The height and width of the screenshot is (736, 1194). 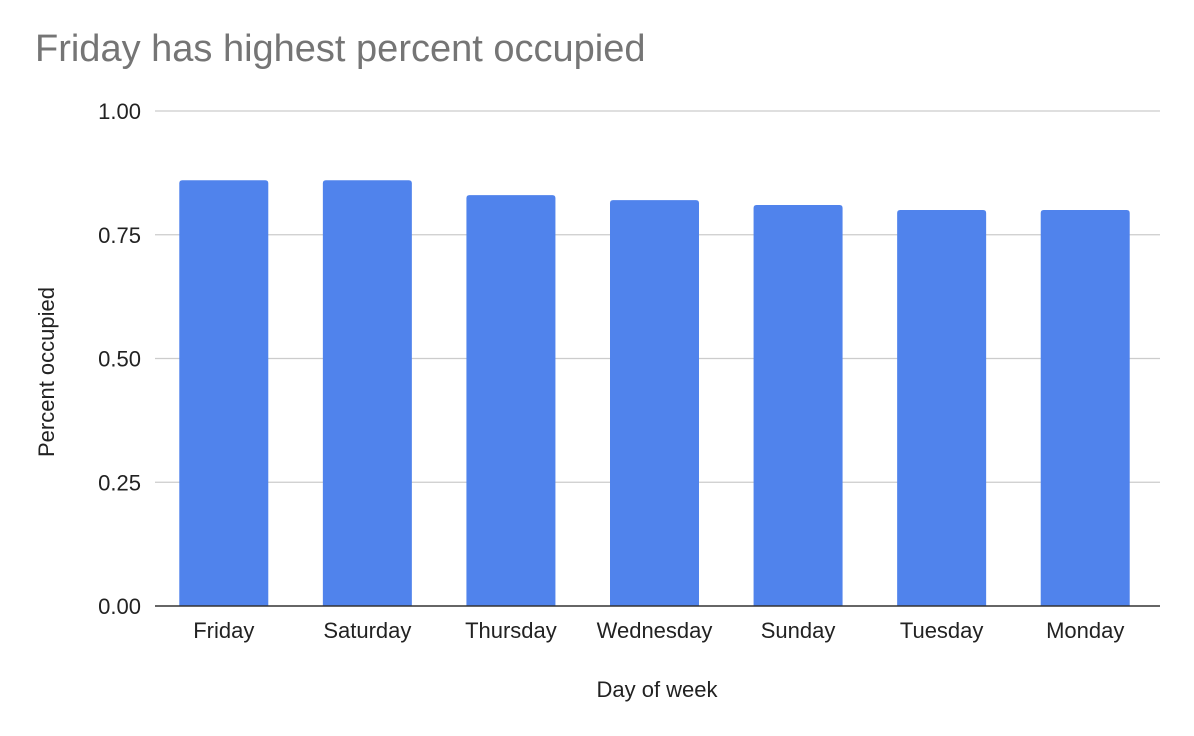 I want to click on x-axis-title: Day of week, so click(x=657, y=689).